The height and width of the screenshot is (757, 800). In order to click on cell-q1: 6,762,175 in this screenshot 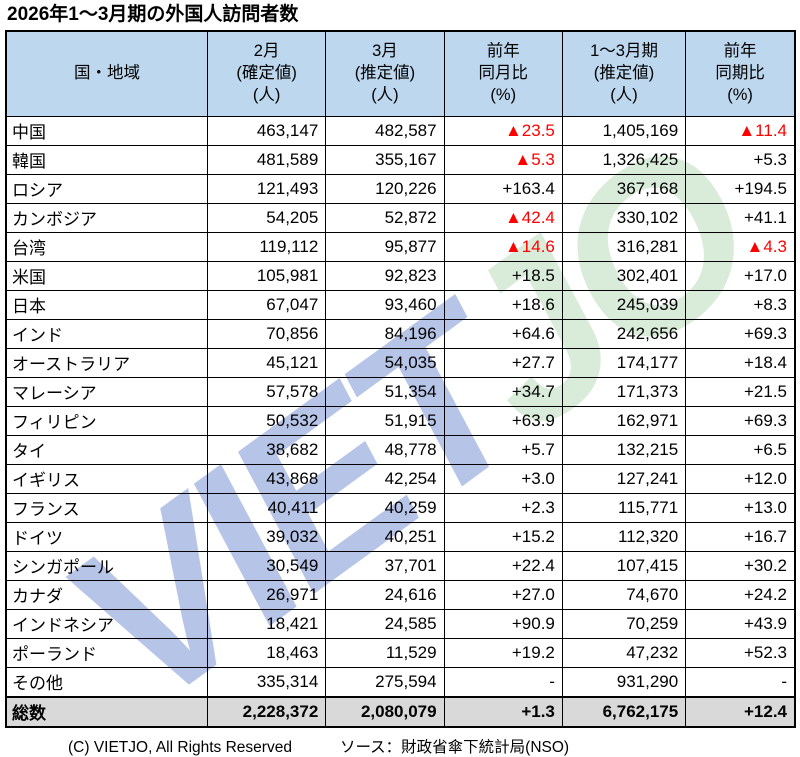, I will do `click(624, 711)`.